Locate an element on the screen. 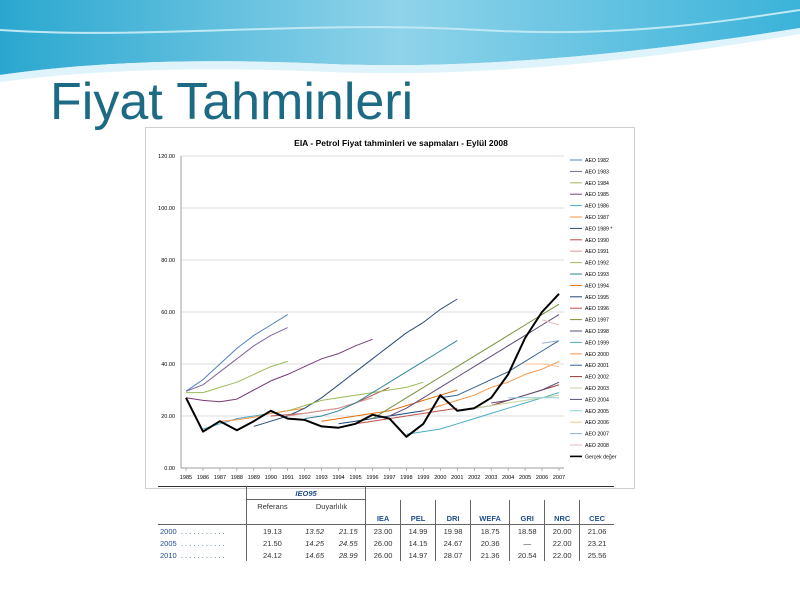 The image size is (800, 600). legend-entry: AEO 2003 is located at coordinates (597, 389).